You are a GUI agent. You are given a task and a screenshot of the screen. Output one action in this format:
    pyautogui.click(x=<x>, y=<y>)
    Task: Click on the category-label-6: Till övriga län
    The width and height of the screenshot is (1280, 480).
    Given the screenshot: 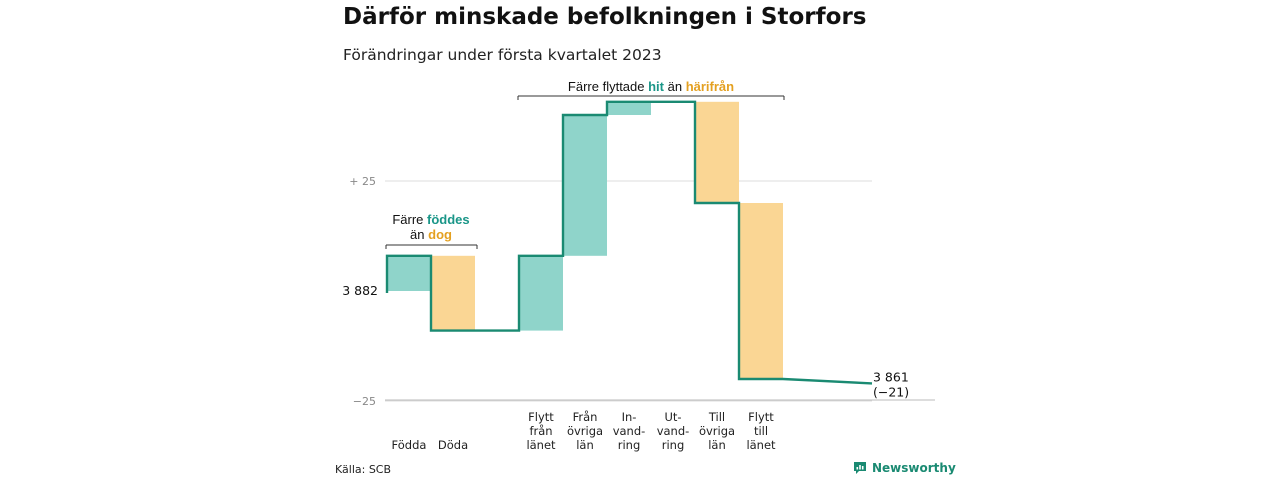 What is the action you would take?
    pyautogui.click(x=717, y=431)
    